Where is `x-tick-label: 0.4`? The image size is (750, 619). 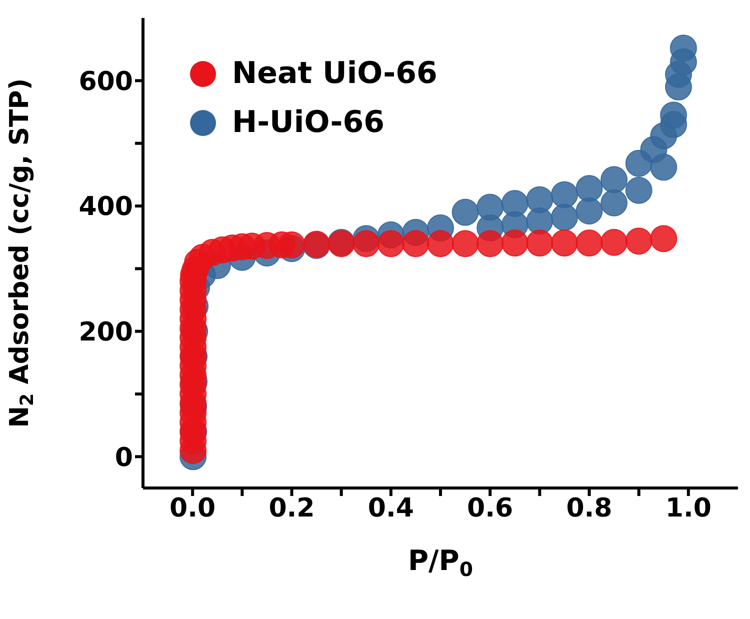
x-tick-label: 0.4 is located at coordinates (391, 508).